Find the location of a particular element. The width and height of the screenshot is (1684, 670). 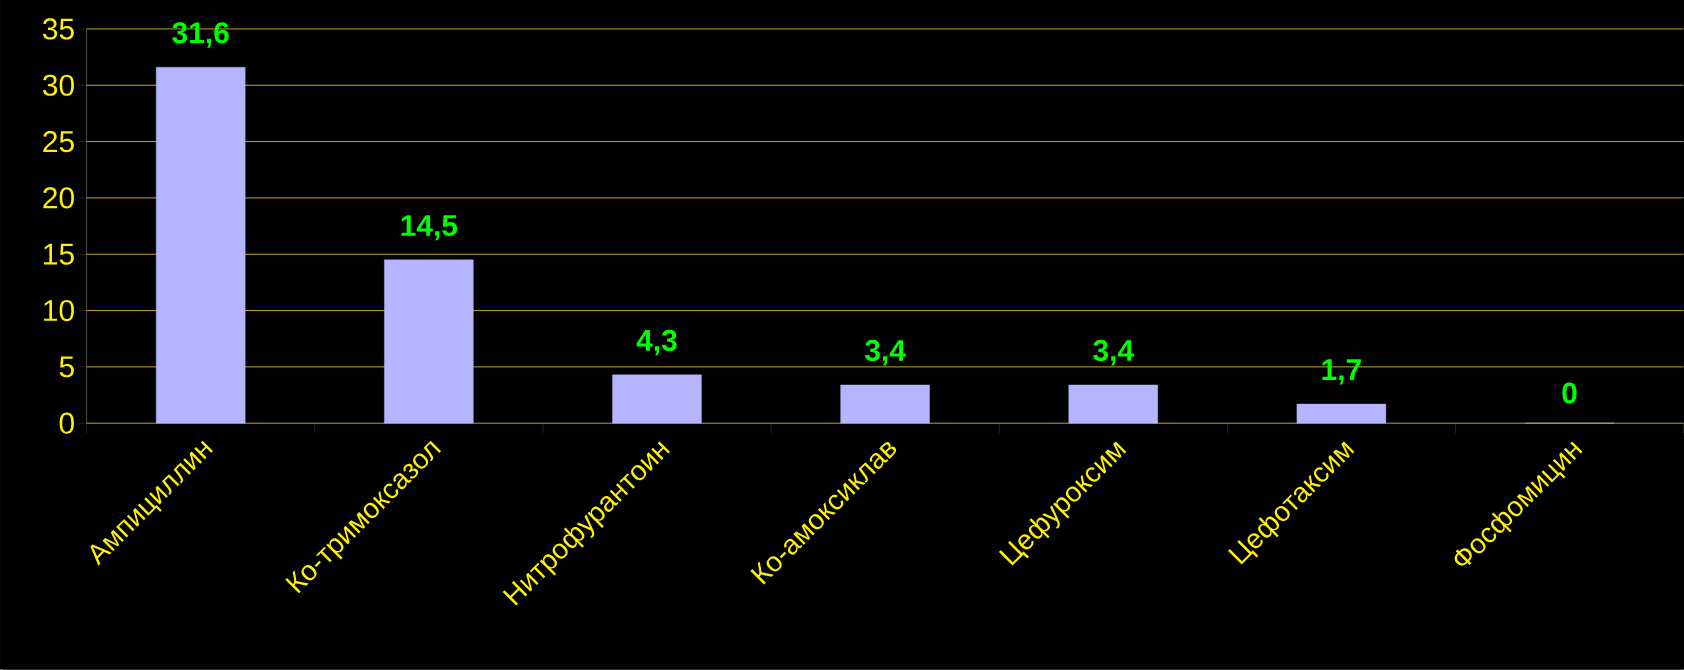

y-tick-label: 25 is located at coordinates (58, 142).